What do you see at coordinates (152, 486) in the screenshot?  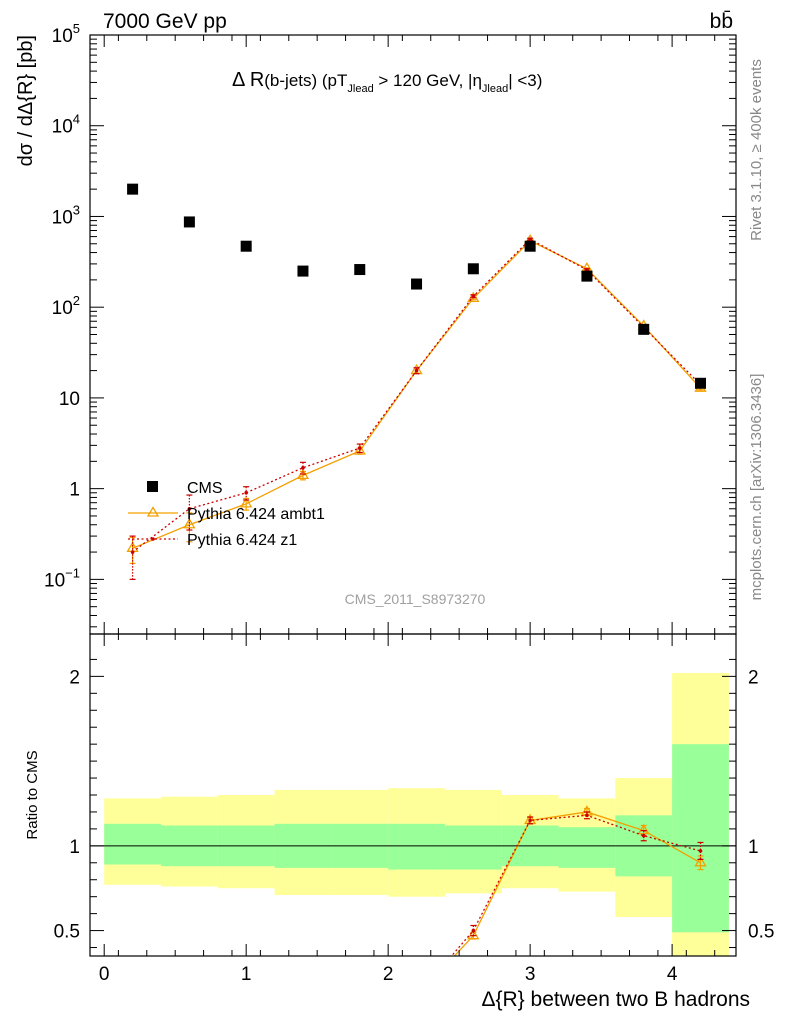 I see `legend-marker-cms` at bounding box center [152, 486].